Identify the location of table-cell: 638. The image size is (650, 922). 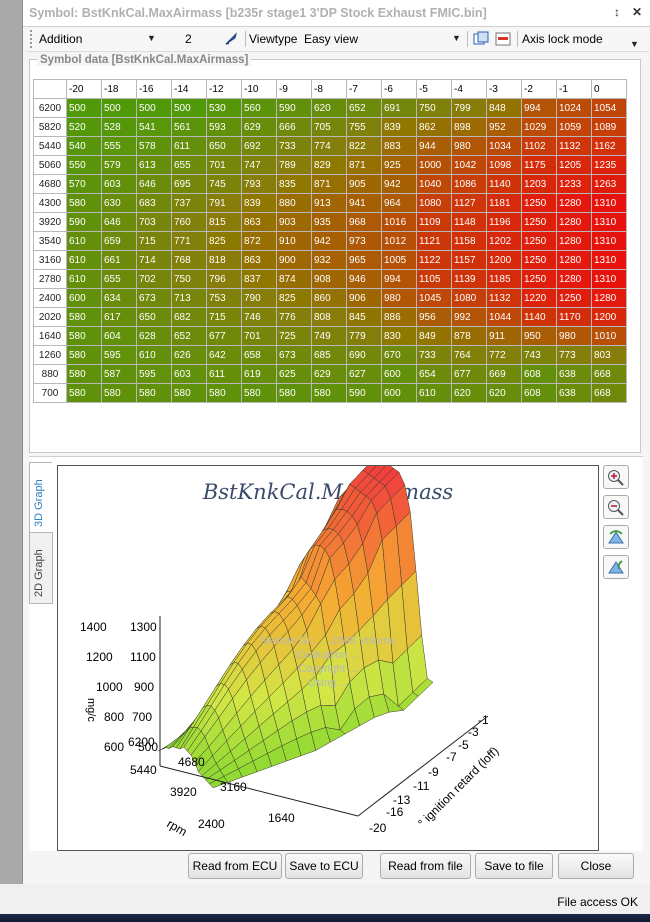
(574, 393).